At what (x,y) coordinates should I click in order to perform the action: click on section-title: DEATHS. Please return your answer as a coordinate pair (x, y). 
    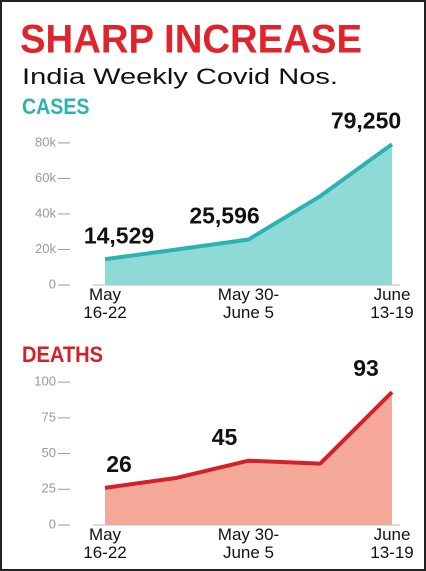
    Looking at the image, I should click on (62, 354).